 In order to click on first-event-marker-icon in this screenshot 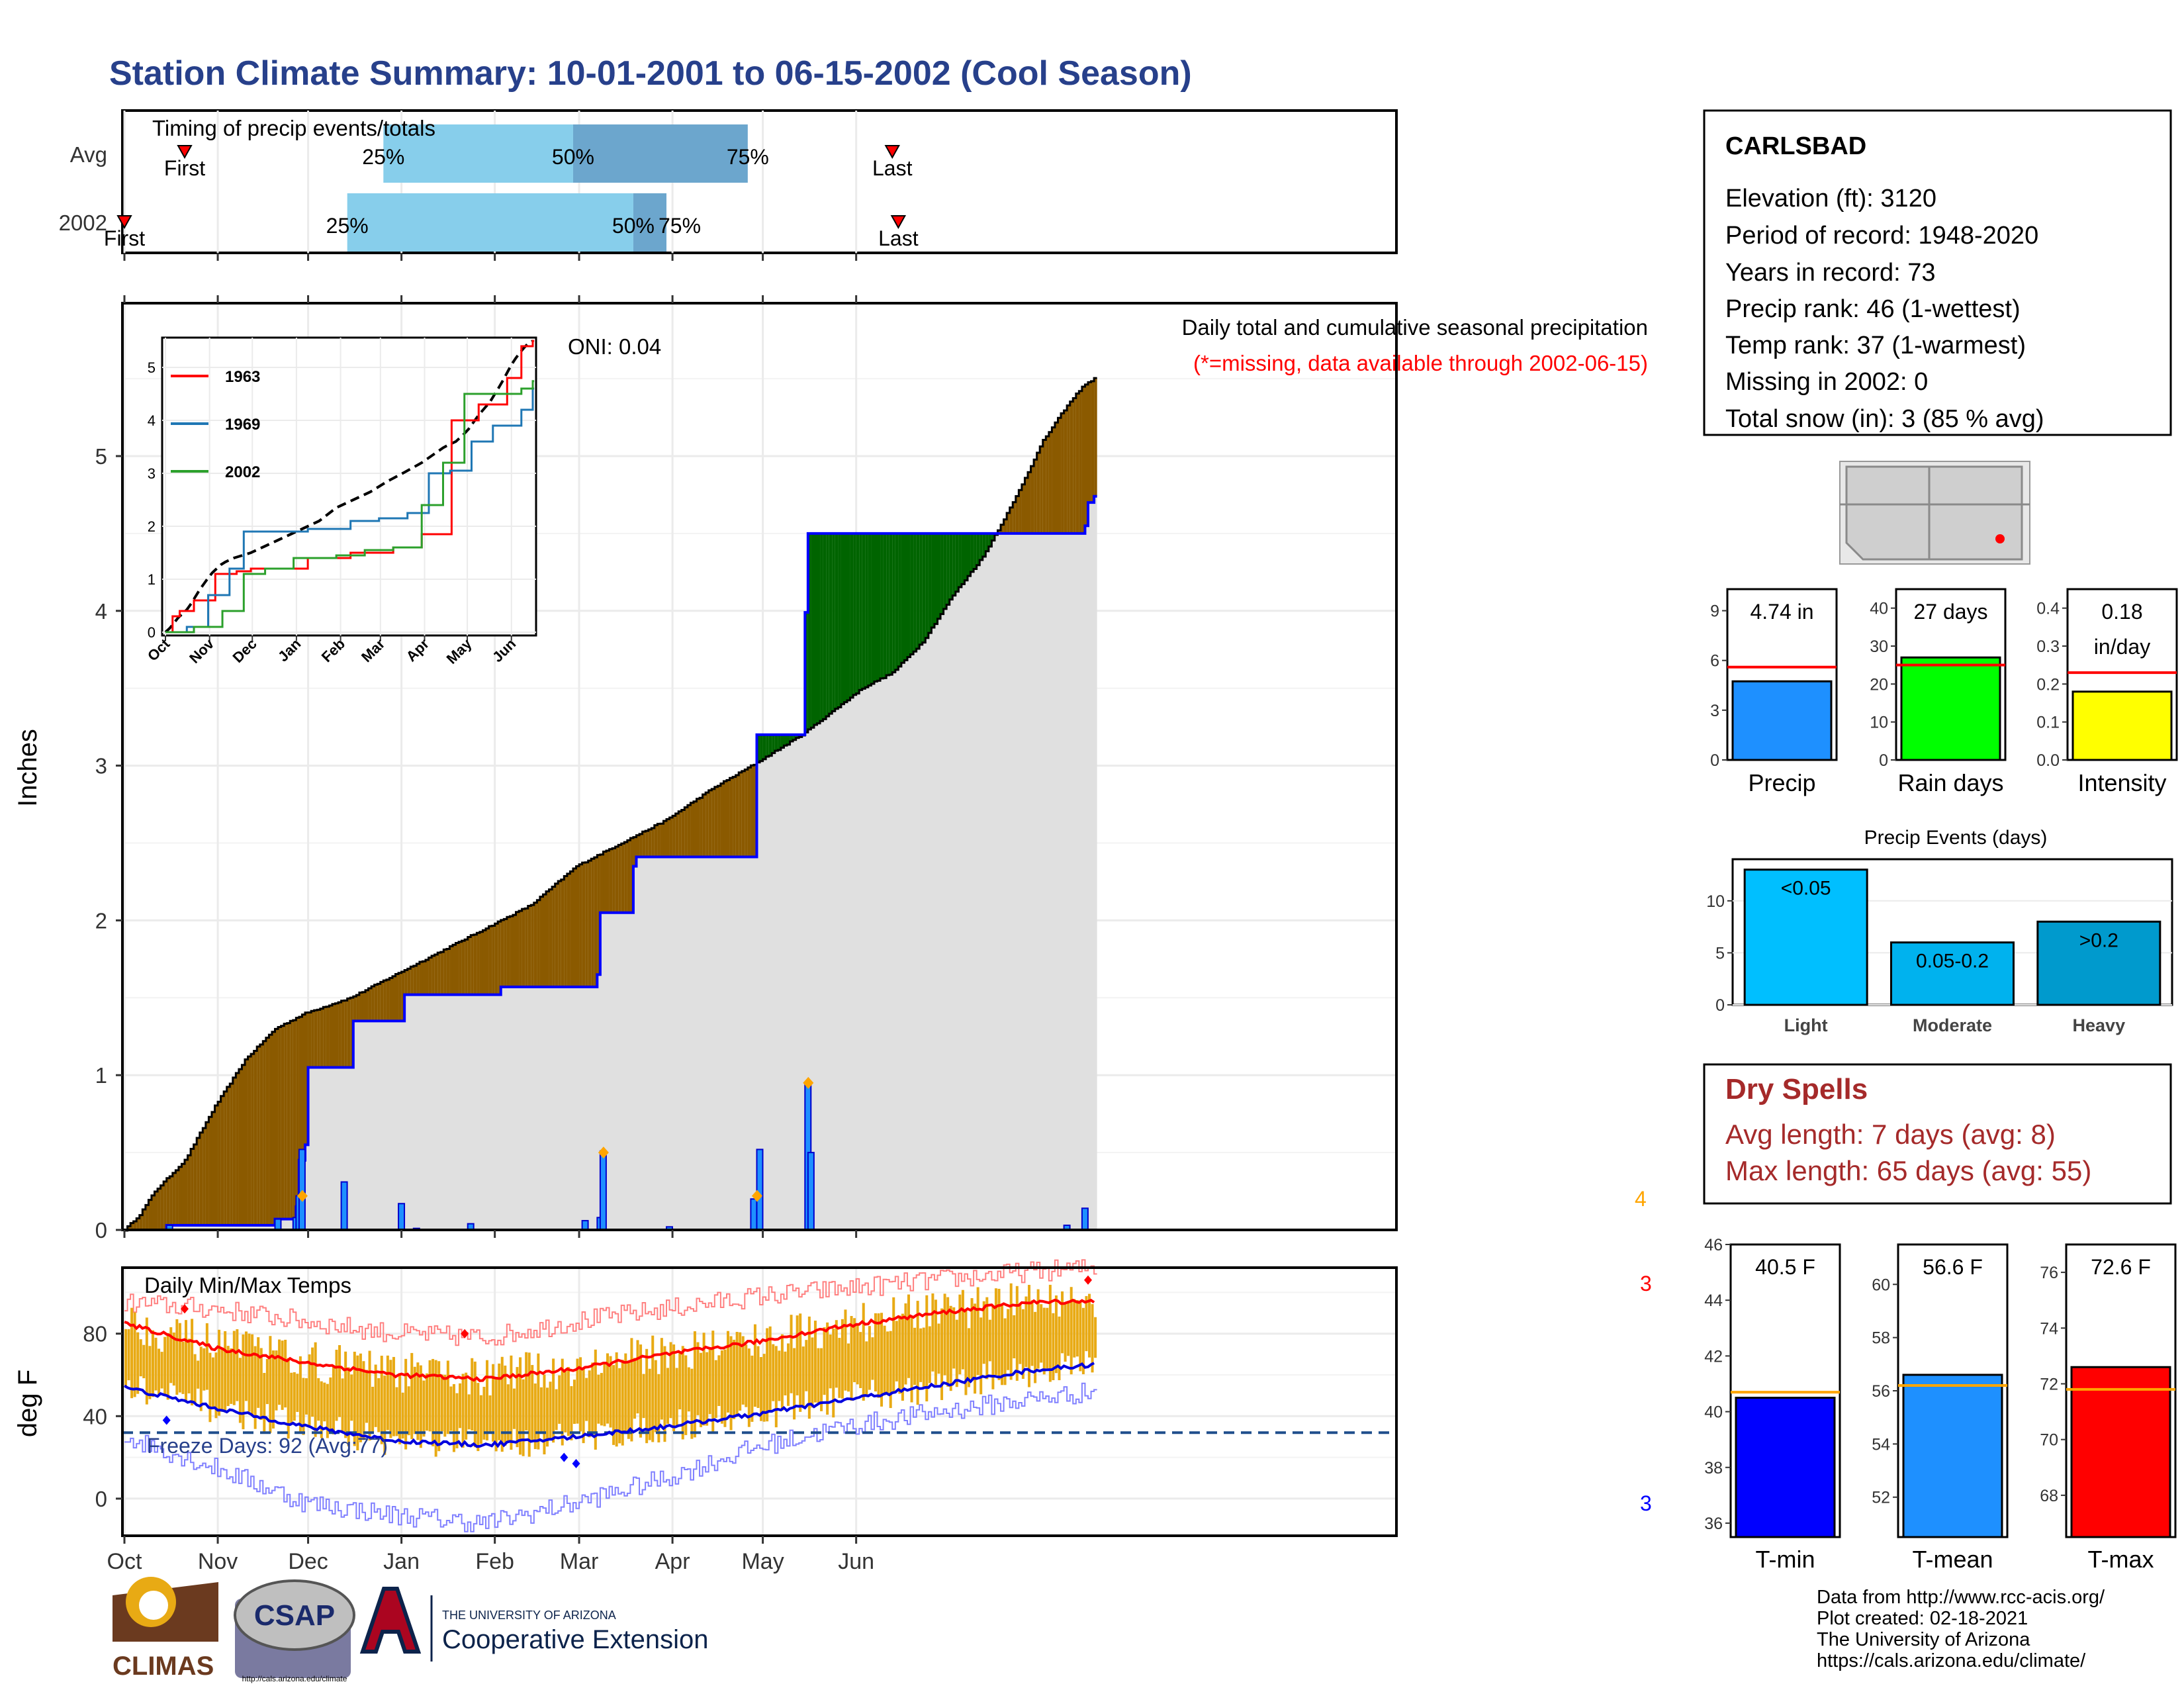, I will do `click(124, 222)`.